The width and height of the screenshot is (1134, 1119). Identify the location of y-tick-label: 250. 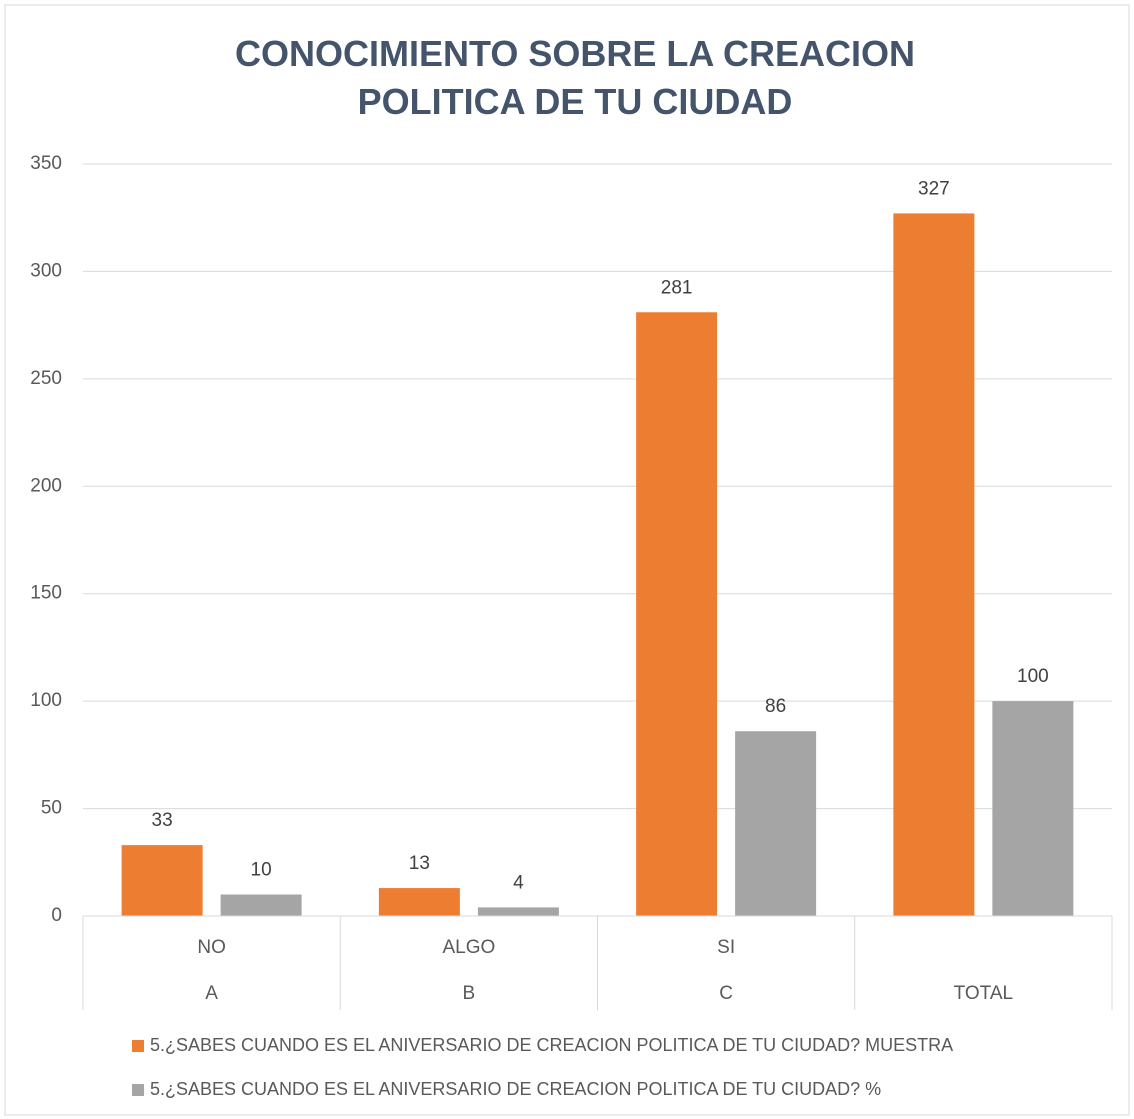
(46, 378).